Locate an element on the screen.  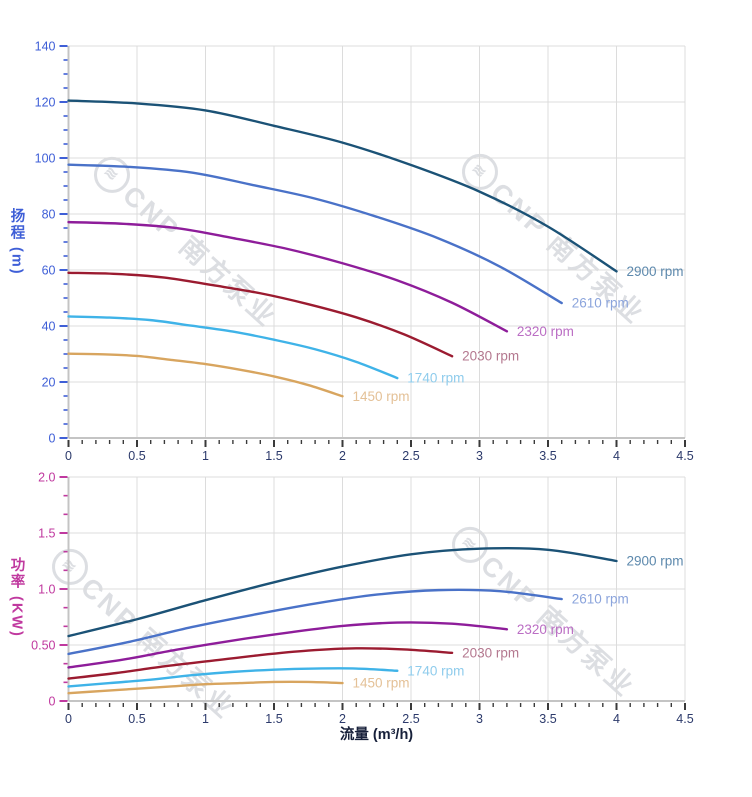
power-chart-x-tick-label: 0 is located at coordinates (68, 719).